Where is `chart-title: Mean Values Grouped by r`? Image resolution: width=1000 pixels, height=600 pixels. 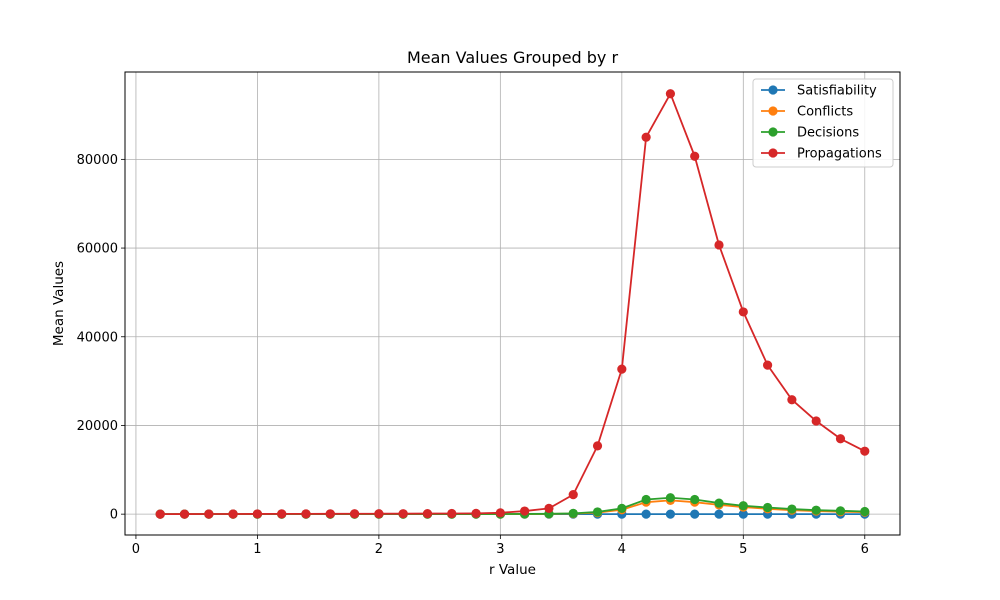
chart-title: Mean Values Grouped by r is located at coordinates (513, 57).